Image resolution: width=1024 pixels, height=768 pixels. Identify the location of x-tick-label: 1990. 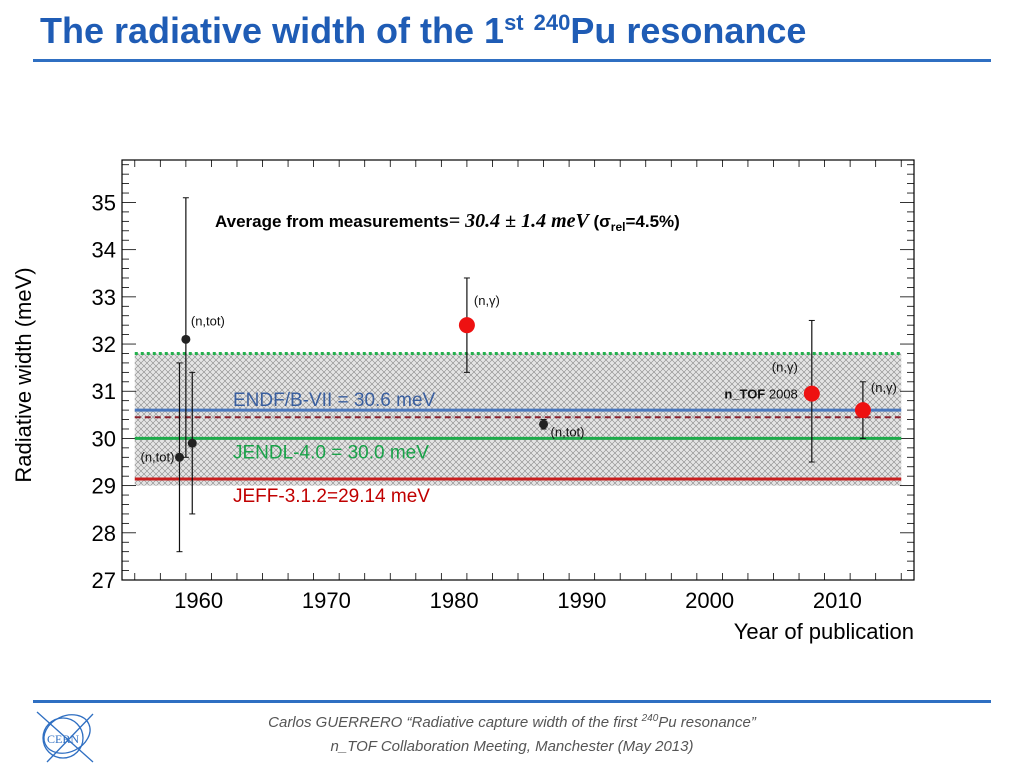
(581, 600).